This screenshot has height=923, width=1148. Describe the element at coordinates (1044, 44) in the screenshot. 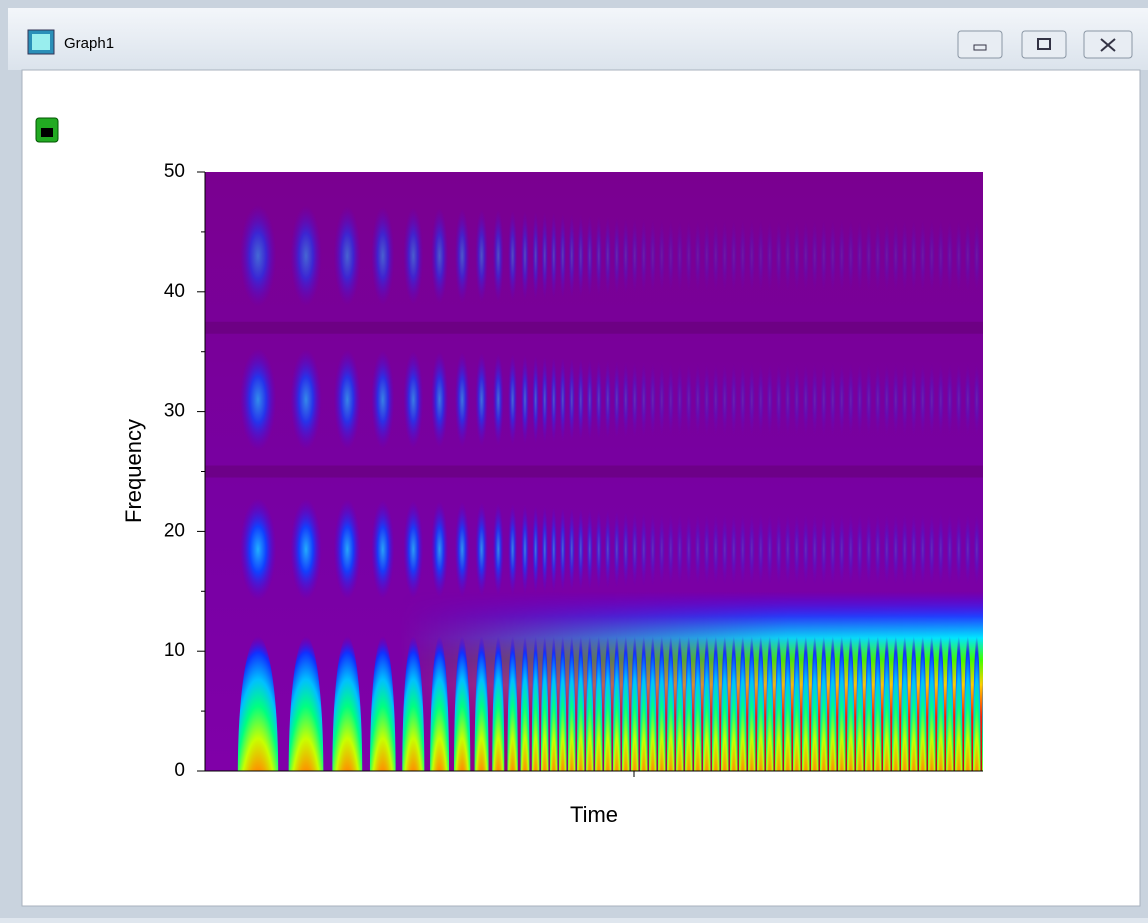

I see `maximize-button` at that location.